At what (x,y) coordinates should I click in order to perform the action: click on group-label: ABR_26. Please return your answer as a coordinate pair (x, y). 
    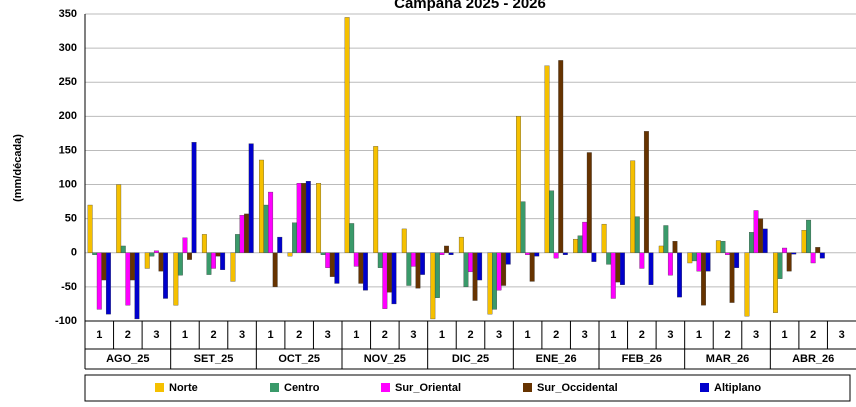
    Looking at the image, I should click on (813, 359).